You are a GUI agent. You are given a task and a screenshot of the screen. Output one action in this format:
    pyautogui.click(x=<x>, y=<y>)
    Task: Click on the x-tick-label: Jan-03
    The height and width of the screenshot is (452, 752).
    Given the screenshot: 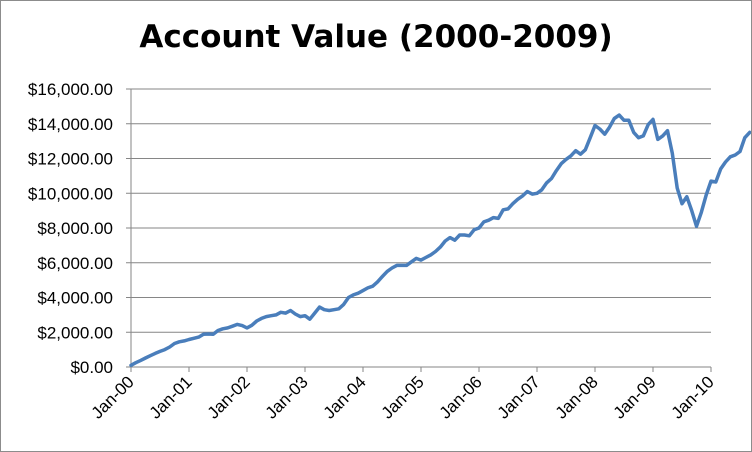 What is the action you would take?
    pyautogui.click(x=287, y=397)
    